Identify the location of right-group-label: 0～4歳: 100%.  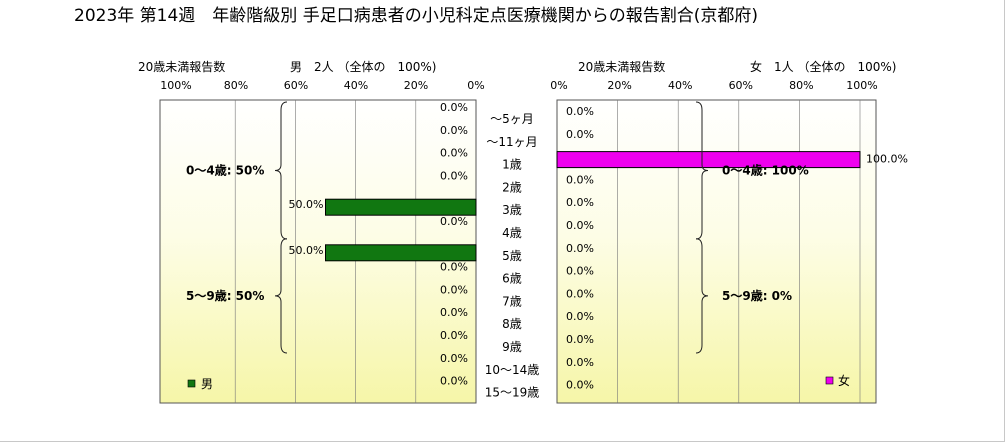
(765, 170).